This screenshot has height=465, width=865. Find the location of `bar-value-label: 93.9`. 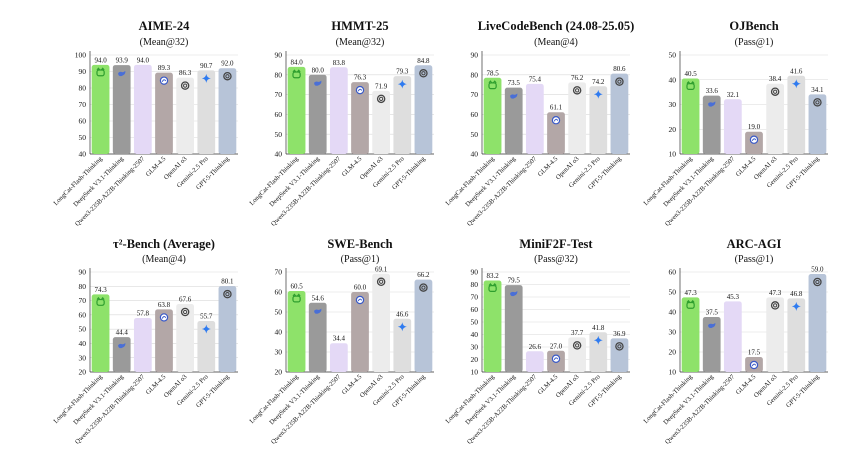

bar-value-label: 93.9 is located at coordinates (122, 61).